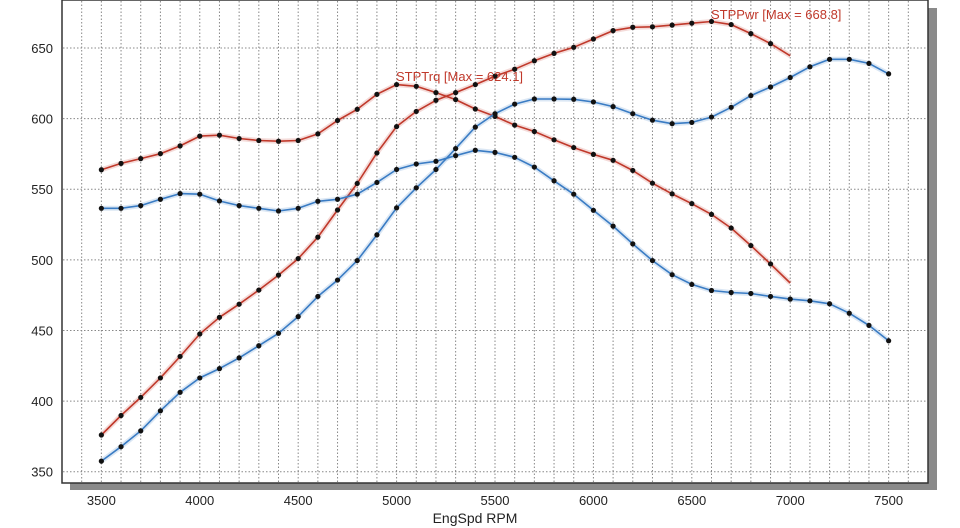 The width and height of the screenshot is (960, 528). Describe the element at coordinates (495, 500) in the screenshot. I see `x-axis-ticks: 3500 4000 4500 5000 5500 6000 6500 7000 7500` at that location.